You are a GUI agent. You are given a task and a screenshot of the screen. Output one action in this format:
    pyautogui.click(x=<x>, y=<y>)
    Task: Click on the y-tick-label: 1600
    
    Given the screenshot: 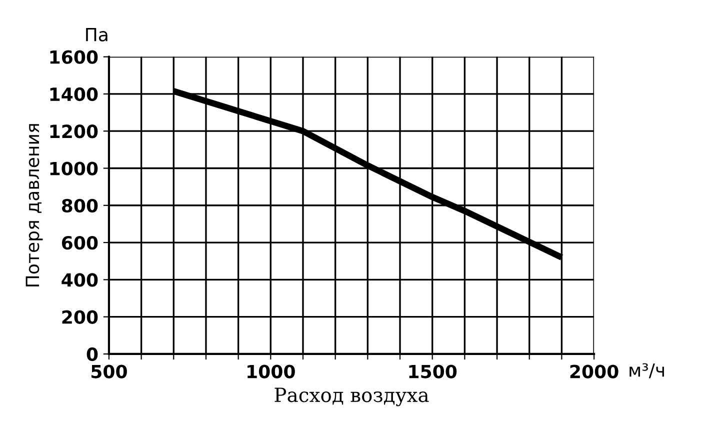 What is the action you would take?
    pyautogui.click(x=74, y=57)
    